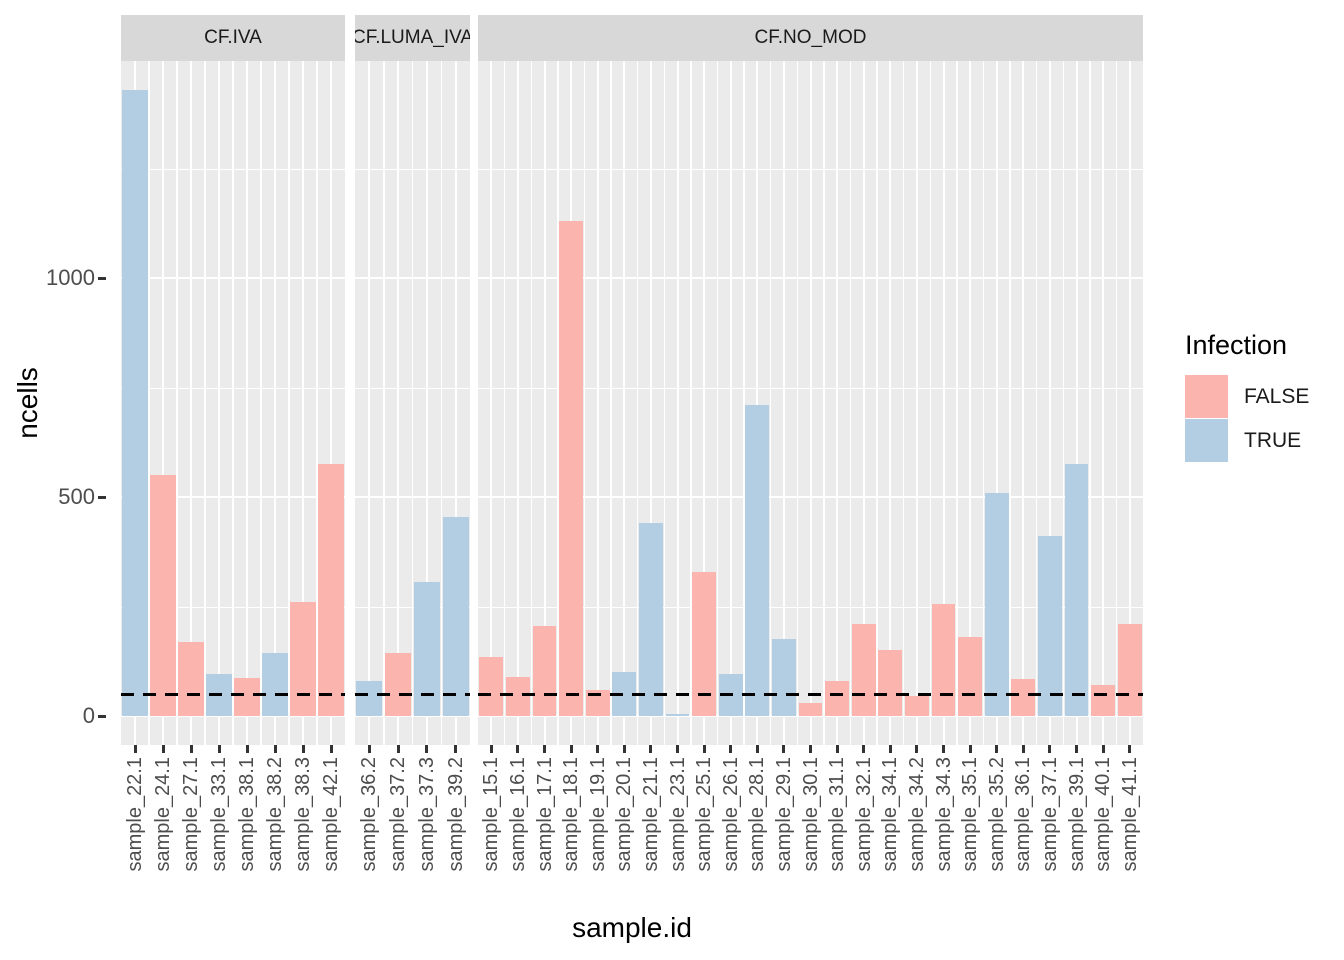 Image resolution: width=1344 pixels, height=960 pixels. What do you see at coordinates (837, 698) in the screenshot?
I see `bar-sample_31.1` at bounding box center [837, 698].